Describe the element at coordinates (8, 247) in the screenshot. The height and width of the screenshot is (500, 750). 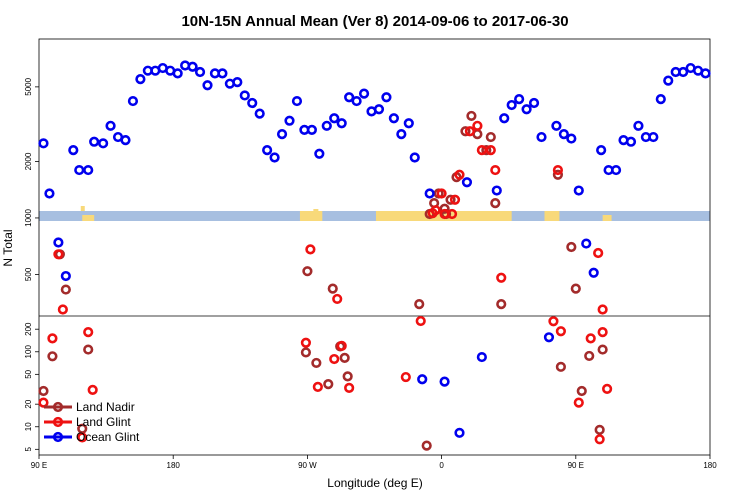
I see `y-axis-label: N Total` at that location.